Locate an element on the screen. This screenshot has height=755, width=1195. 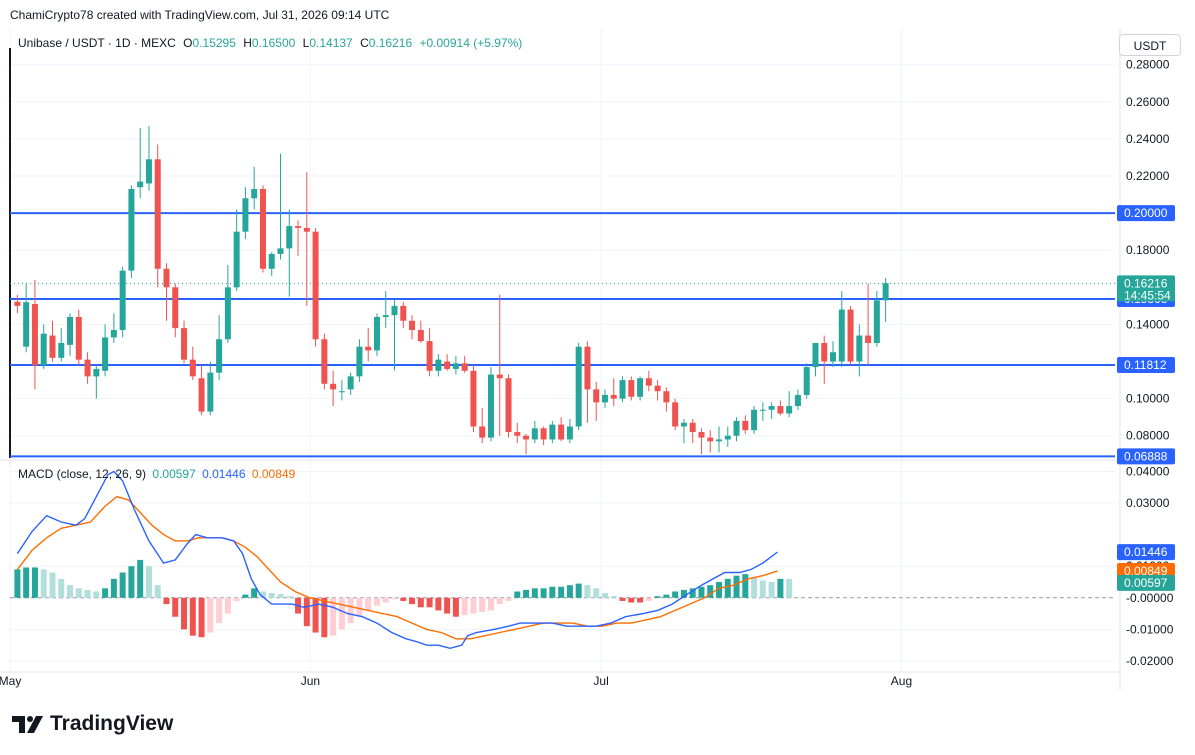
price-tick-label: 0.26000 is located at coordinates (1148, 102).